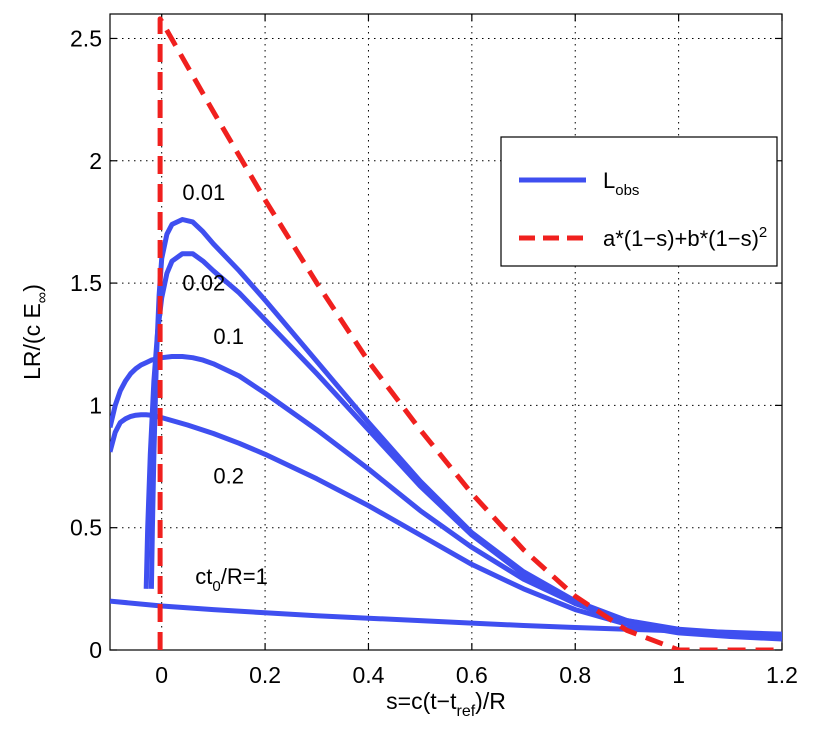 This screenshot has width=830, height=733. Describe the element at coordinates (86, 283) in the screenshot. I see `y-tick-label: 1.5` at that location.